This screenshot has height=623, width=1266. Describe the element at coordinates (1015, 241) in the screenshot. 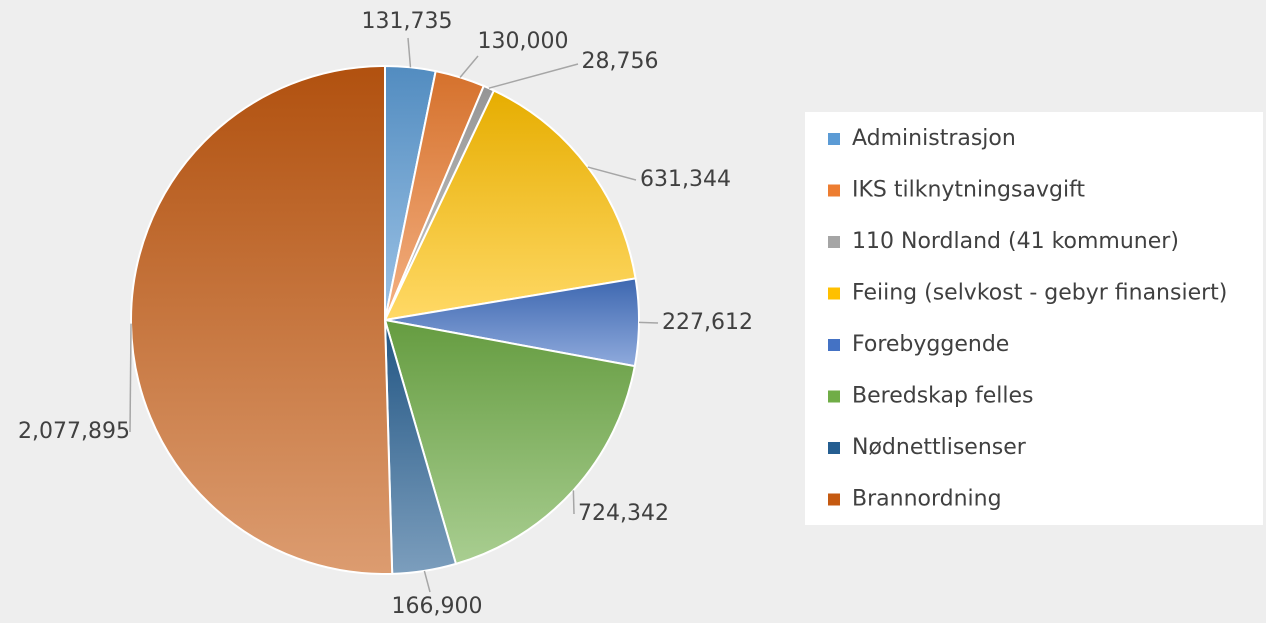

I see `legend-label: 110 Nordland (41 kommuner)` at that location.